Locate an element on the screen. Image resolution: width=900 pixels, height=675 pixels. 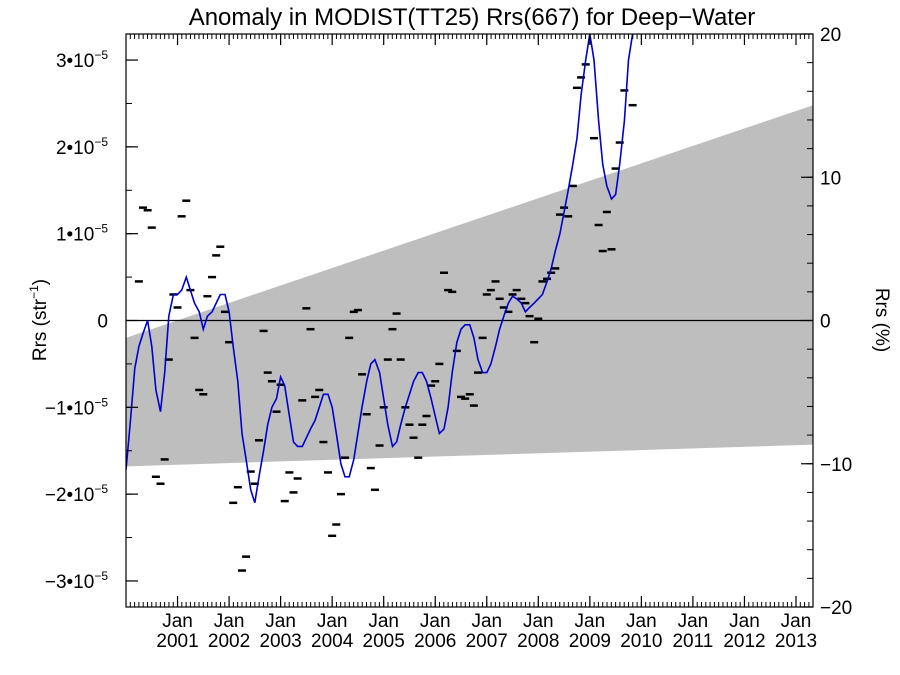
y-axis-left-title-close: ) is located at coordinates (40, 282).